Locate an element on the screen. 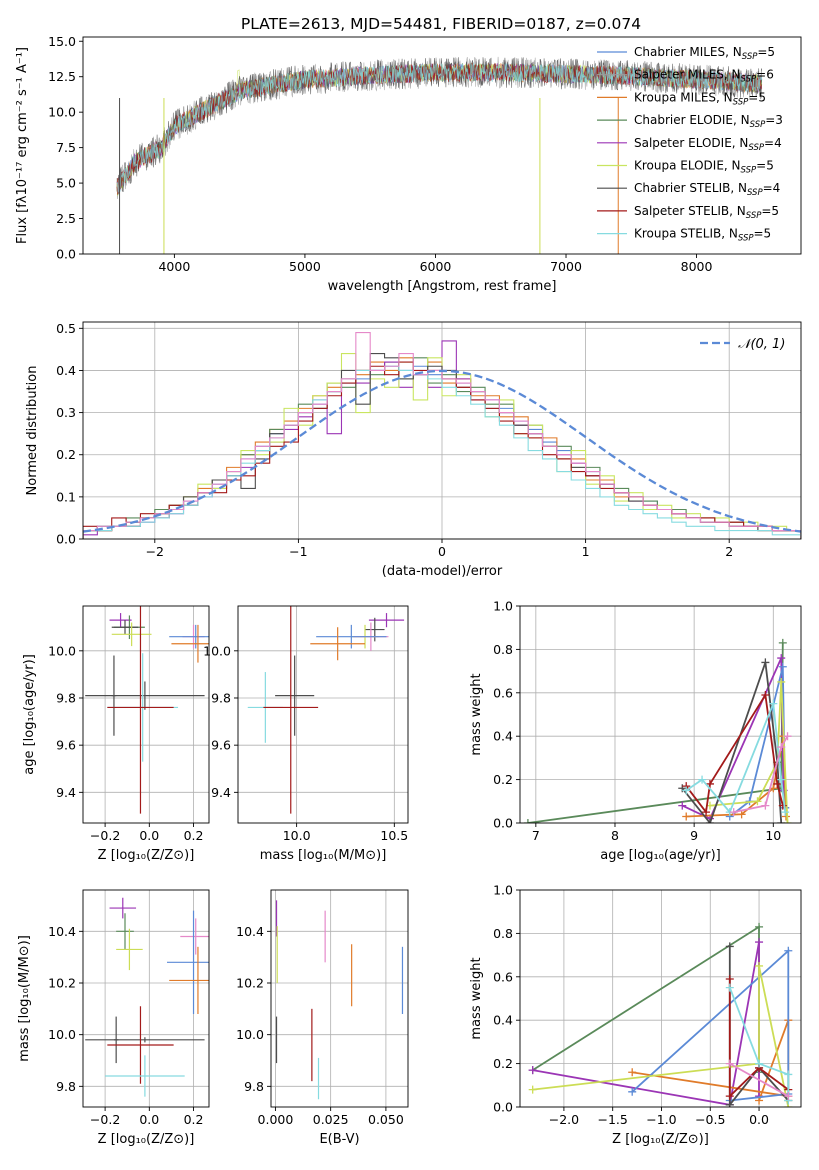 The width and height of the screenshot is (819, 1170). x-tick-label: 10.0 is located at coordinates (297, 835).